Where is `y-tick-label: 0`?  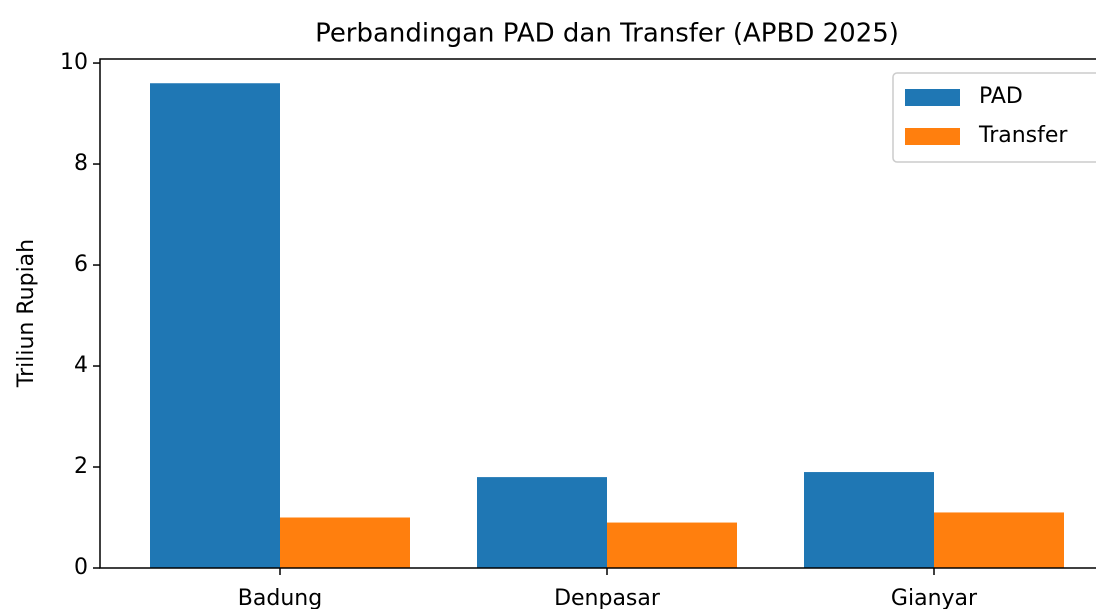
y-tick-label: 0 is located at coordinates (81, 567).